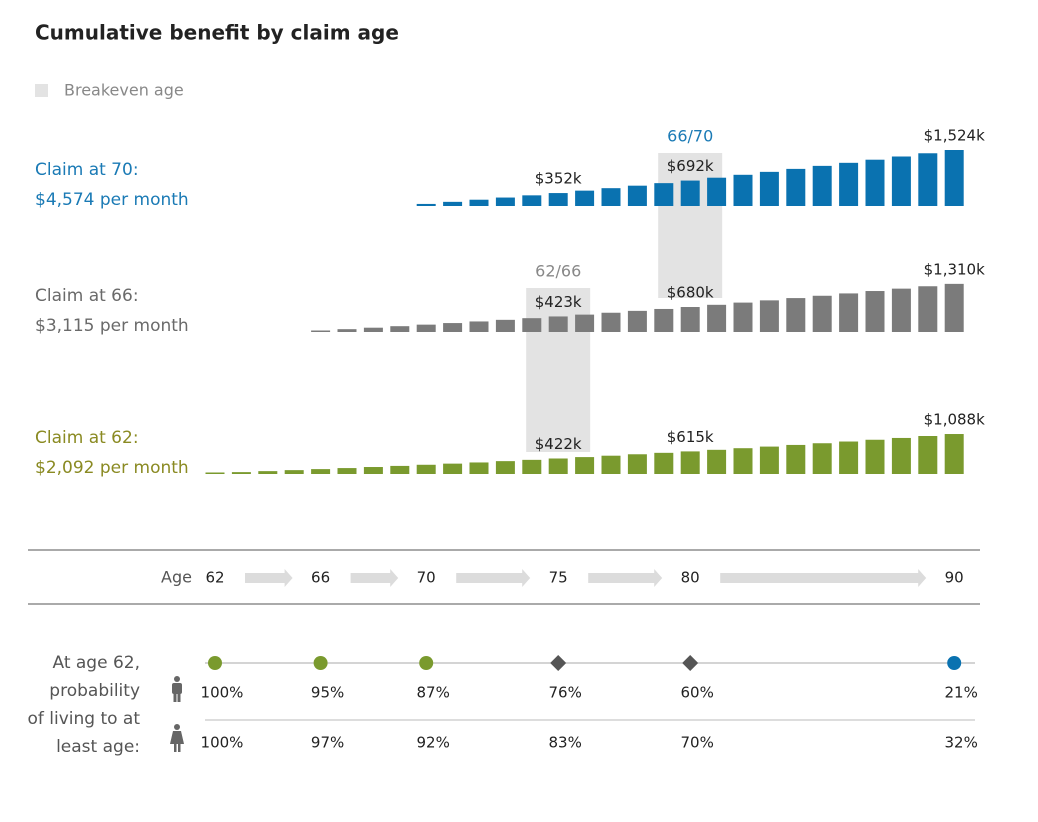  I want to click on value-label: $1,524k, so click(954, 136).